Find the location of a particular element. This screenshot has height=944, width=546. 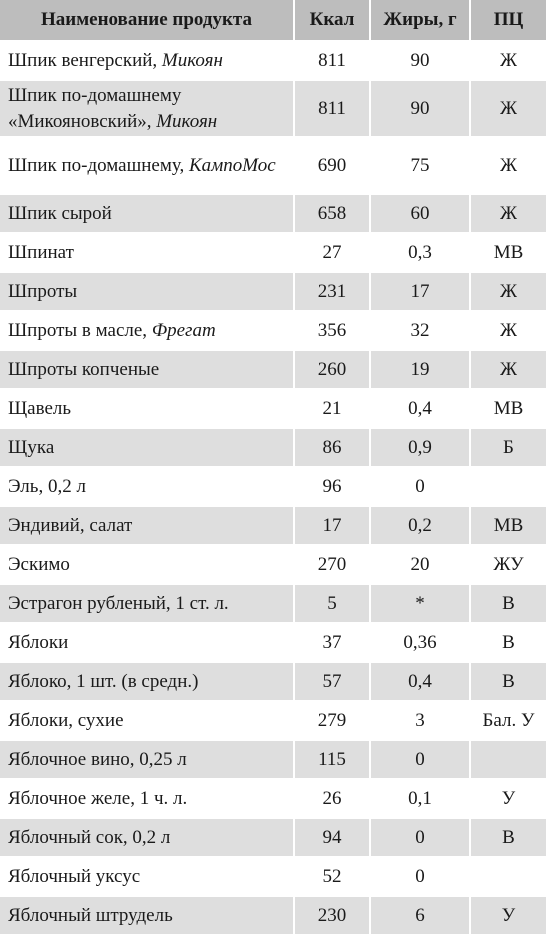

product-name: Шпроты копченые is located at coordinates (84, 369).